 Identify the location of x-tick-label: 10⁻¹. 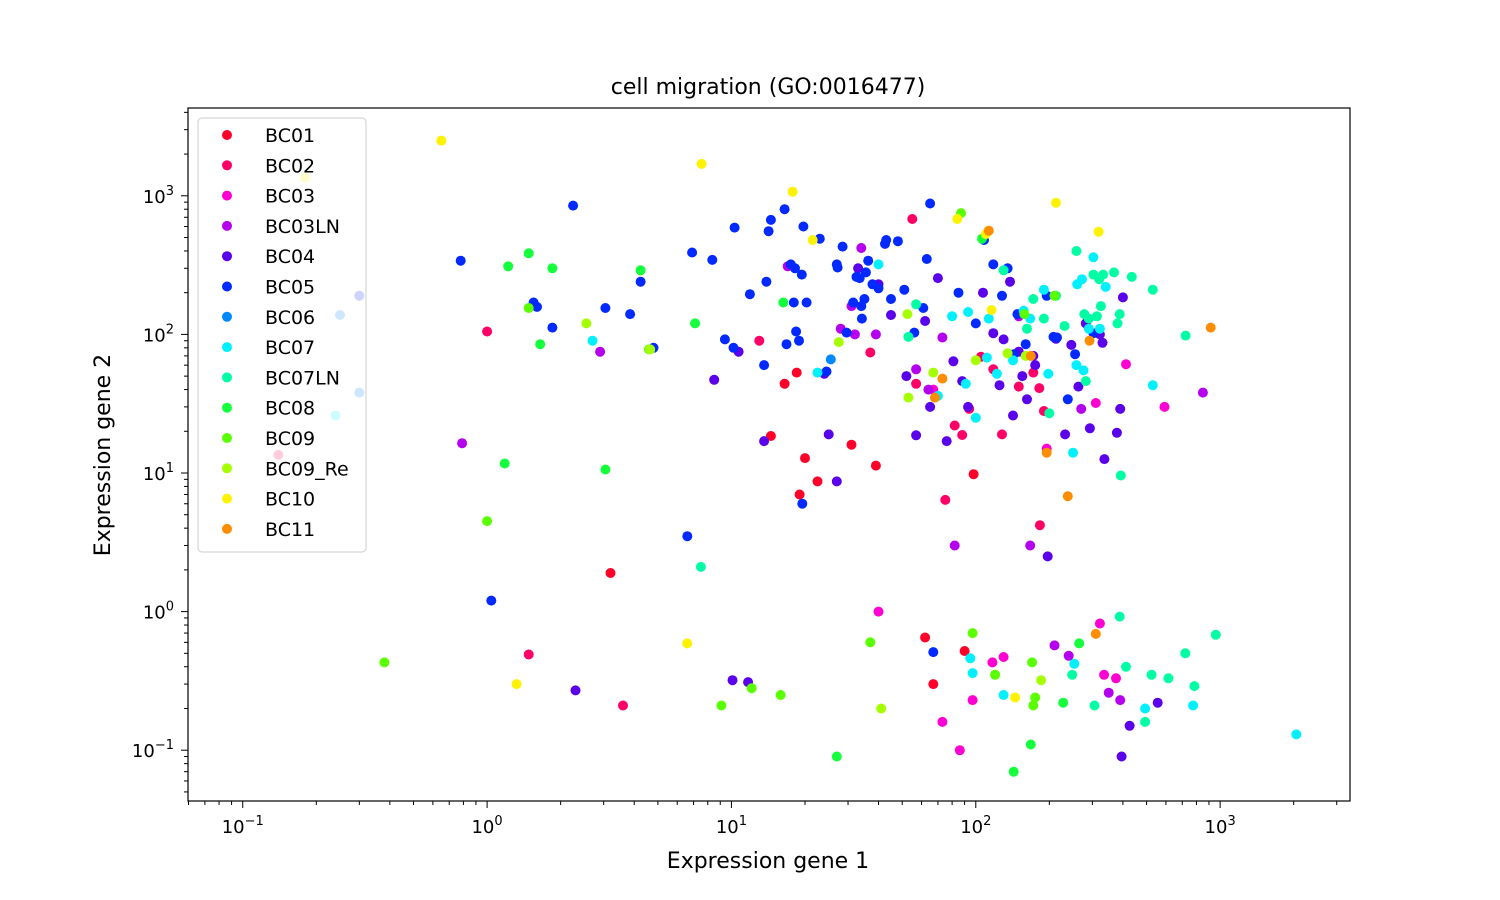
(243, 826).